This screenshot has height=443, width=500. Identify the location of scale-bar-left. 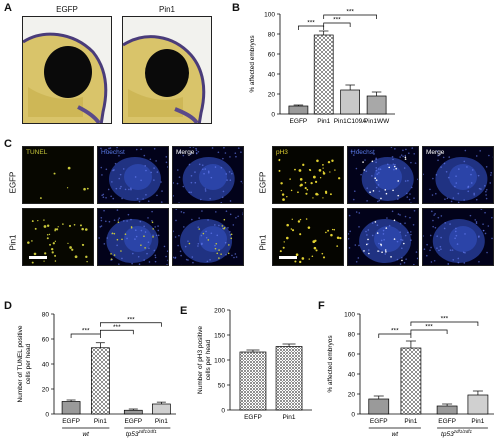
(38, 257).